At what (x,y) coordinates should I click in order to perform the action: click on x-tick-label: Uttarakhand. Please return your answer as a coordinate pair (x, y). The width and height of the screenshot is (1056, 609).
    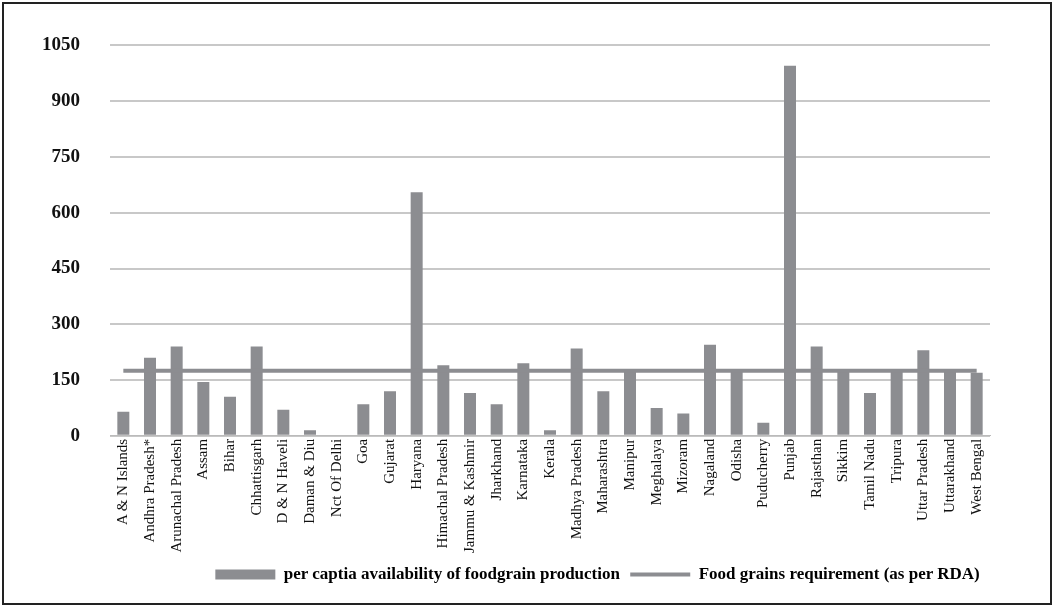
    Looking at the image, I should click on (948, 475).